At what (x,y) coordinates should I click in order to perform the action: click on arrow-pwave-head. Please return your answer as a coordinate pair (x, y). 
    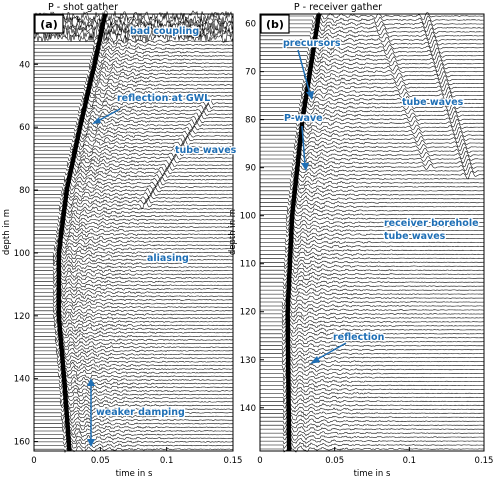
    Looking at the image, I should click on (305, 167).